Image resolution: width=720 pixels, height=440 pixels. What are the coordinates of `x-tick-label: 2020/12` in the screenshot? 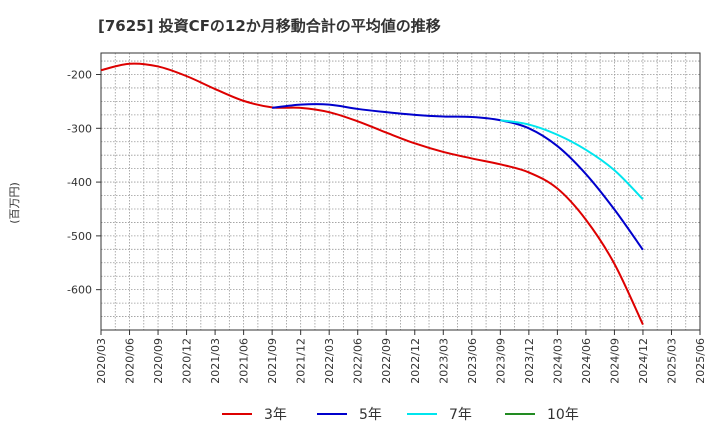 It's located at (187, 361).